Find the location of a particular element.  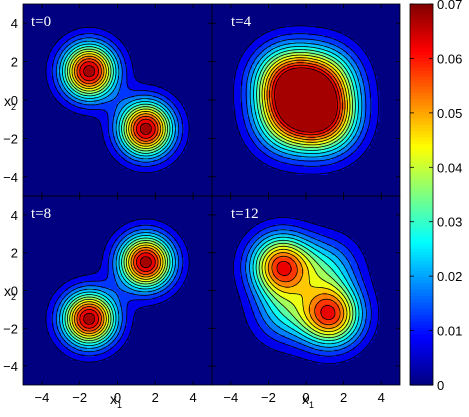

panel-title-t0: t=0 is located at coordinates (41, 22).